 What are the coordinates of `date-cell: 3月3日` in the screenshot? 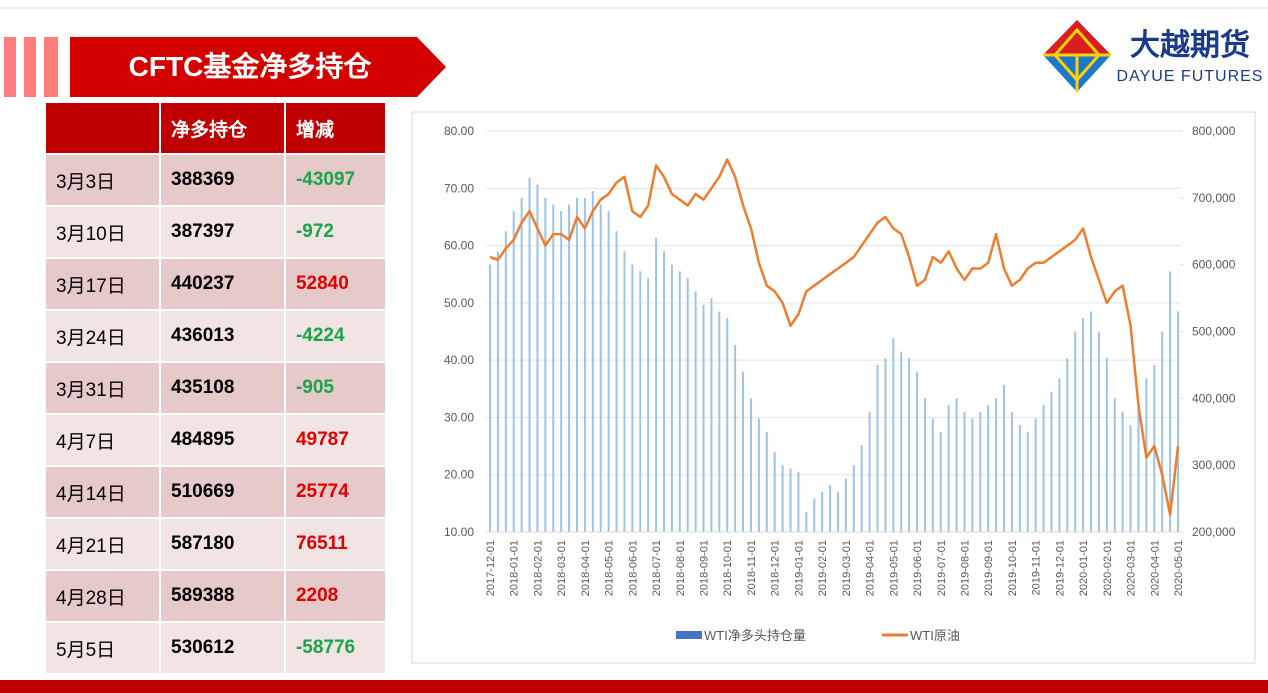 It's located at (102, 180).